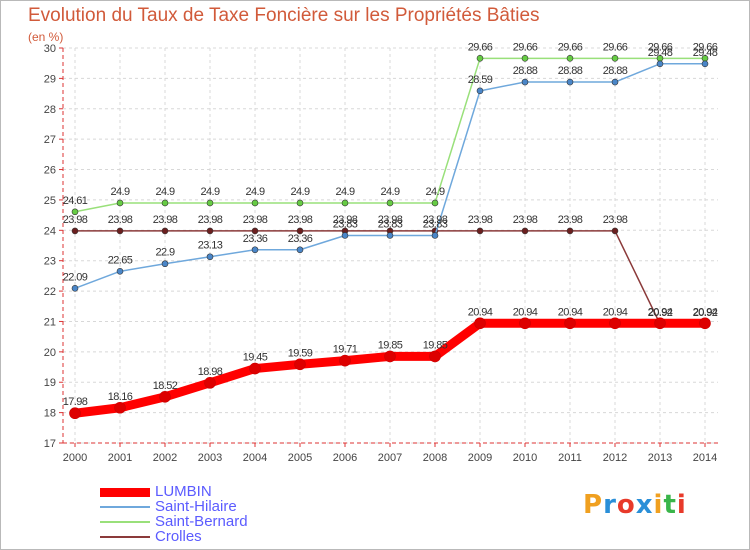  Describe the element at coordinates (570, 458) in the screenshot. I see `x-tick-label: 2011` at that location.